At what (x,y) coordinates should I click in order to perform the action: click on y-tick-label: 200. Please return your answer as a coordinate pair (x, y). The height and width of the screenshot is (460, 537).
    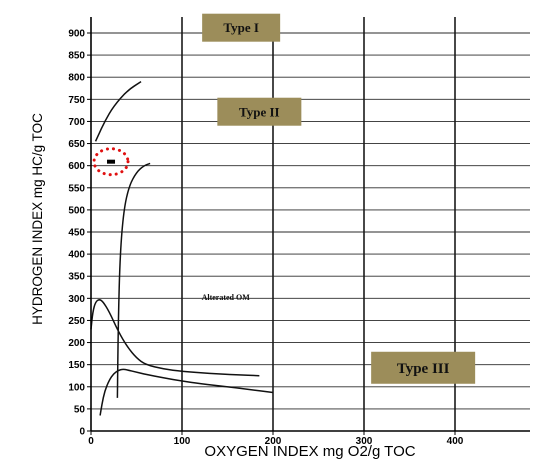
    Looking at the image, I should click on (76, 343).